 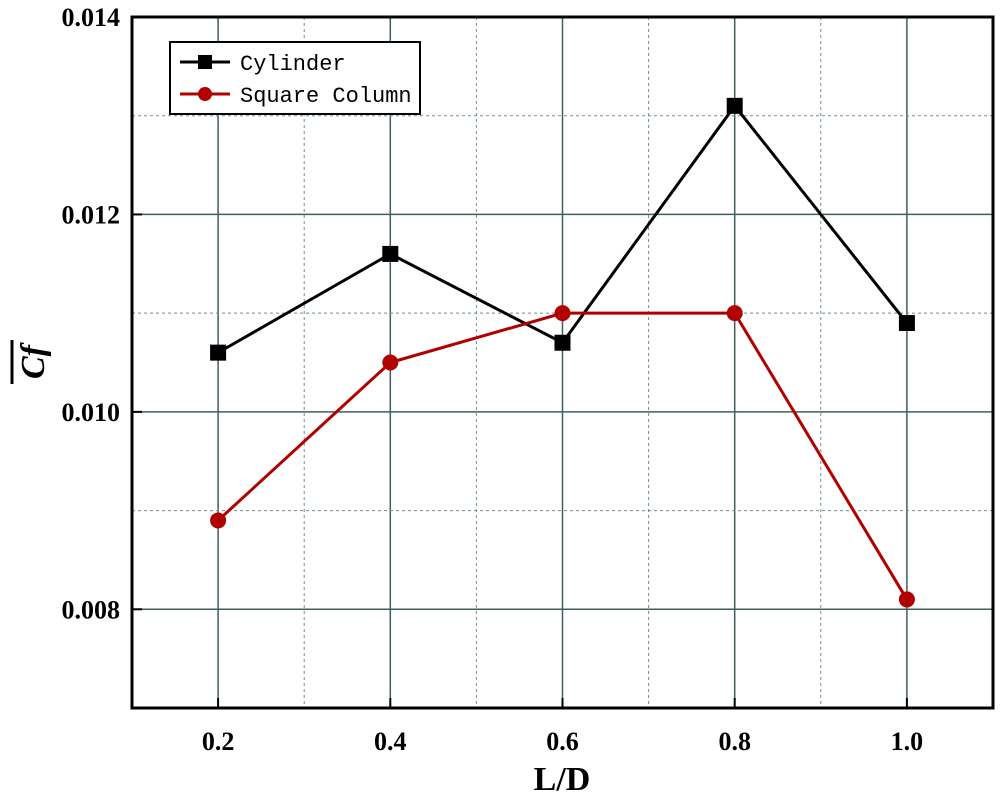 What do you see at coordinates (390, 741) in the screenshot?
I see `x-tick-label-1: 0.4` at bounding box center [390, 741].